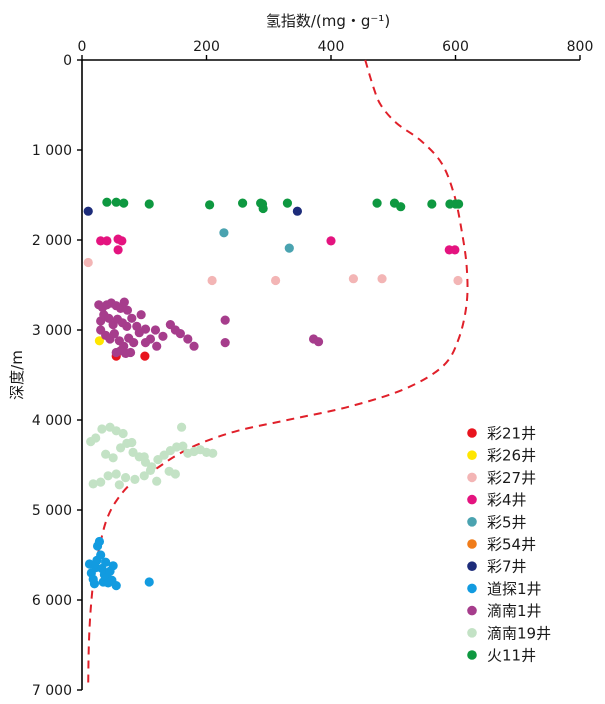 This screenshot has width=605, height=704. What do you see at coordinates (511, 456) in the screenshot?
I see `legend-label: 彩26井` at bounding box center [511, 456].